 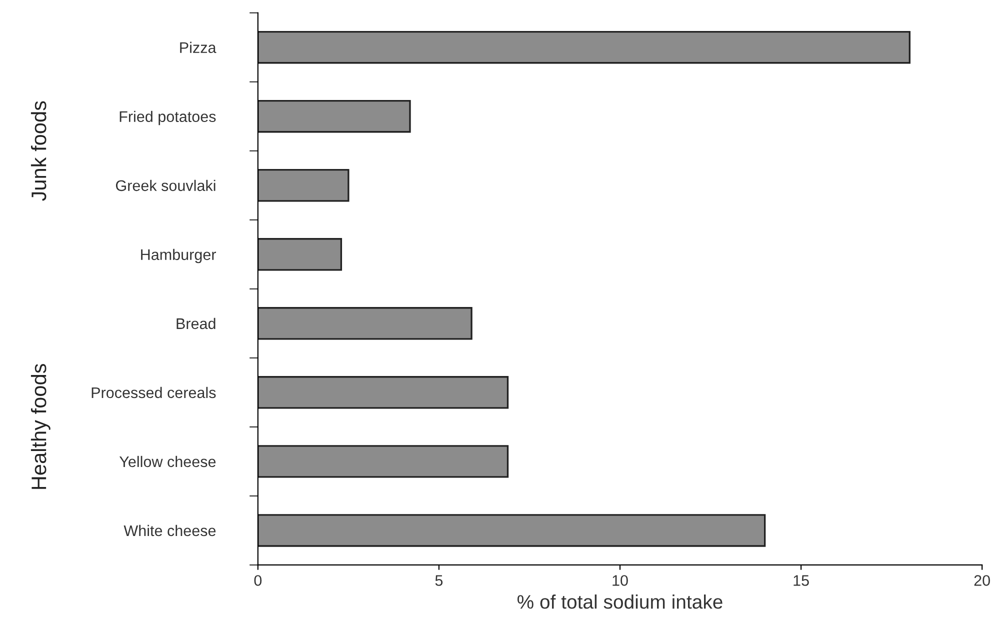 I want to click on x-tick-label: 10, so click(x=620, y=580).